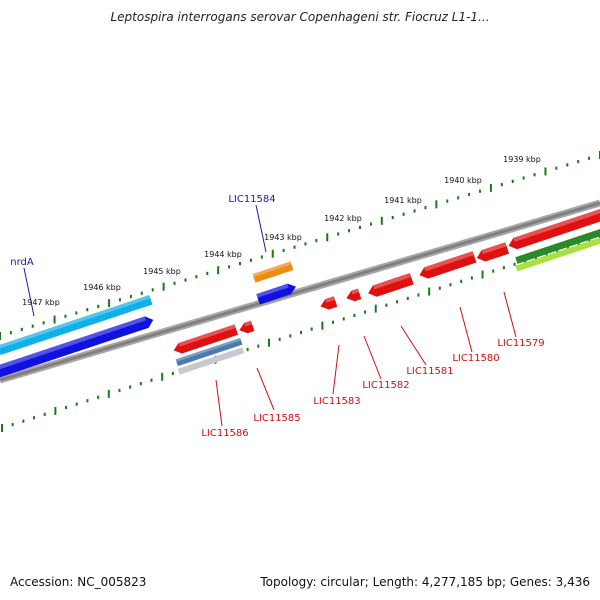  Describe the element at coordinates (429, 371) in the screenshot. I see `gene-label: LIC11581` at that location.